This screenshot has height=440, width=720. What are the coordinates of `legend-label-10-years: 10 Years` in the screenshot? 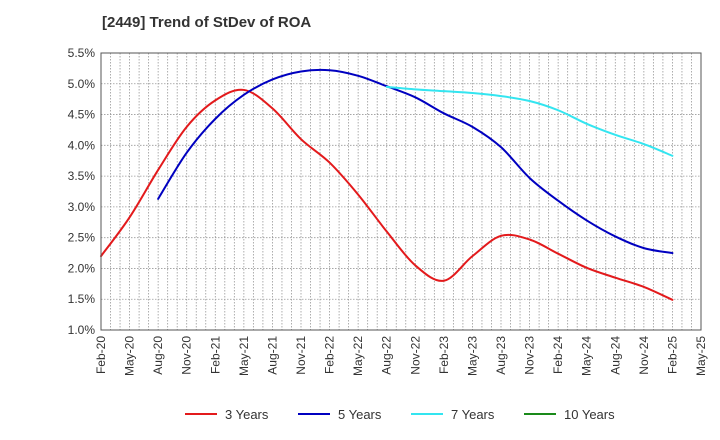 It's located at (589, 414).